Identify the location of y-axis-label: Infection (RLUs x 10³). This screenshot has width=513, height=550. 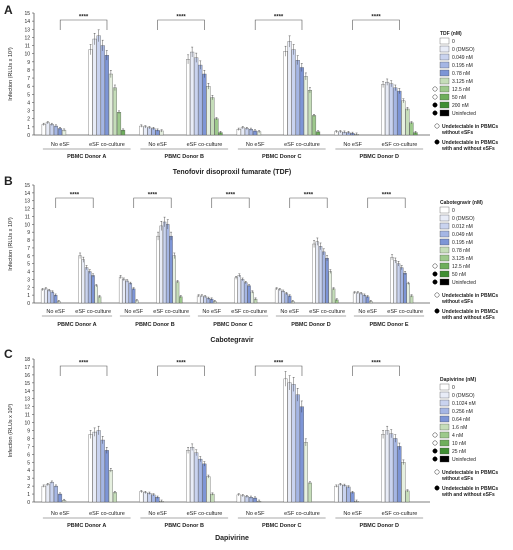
(11, 244).